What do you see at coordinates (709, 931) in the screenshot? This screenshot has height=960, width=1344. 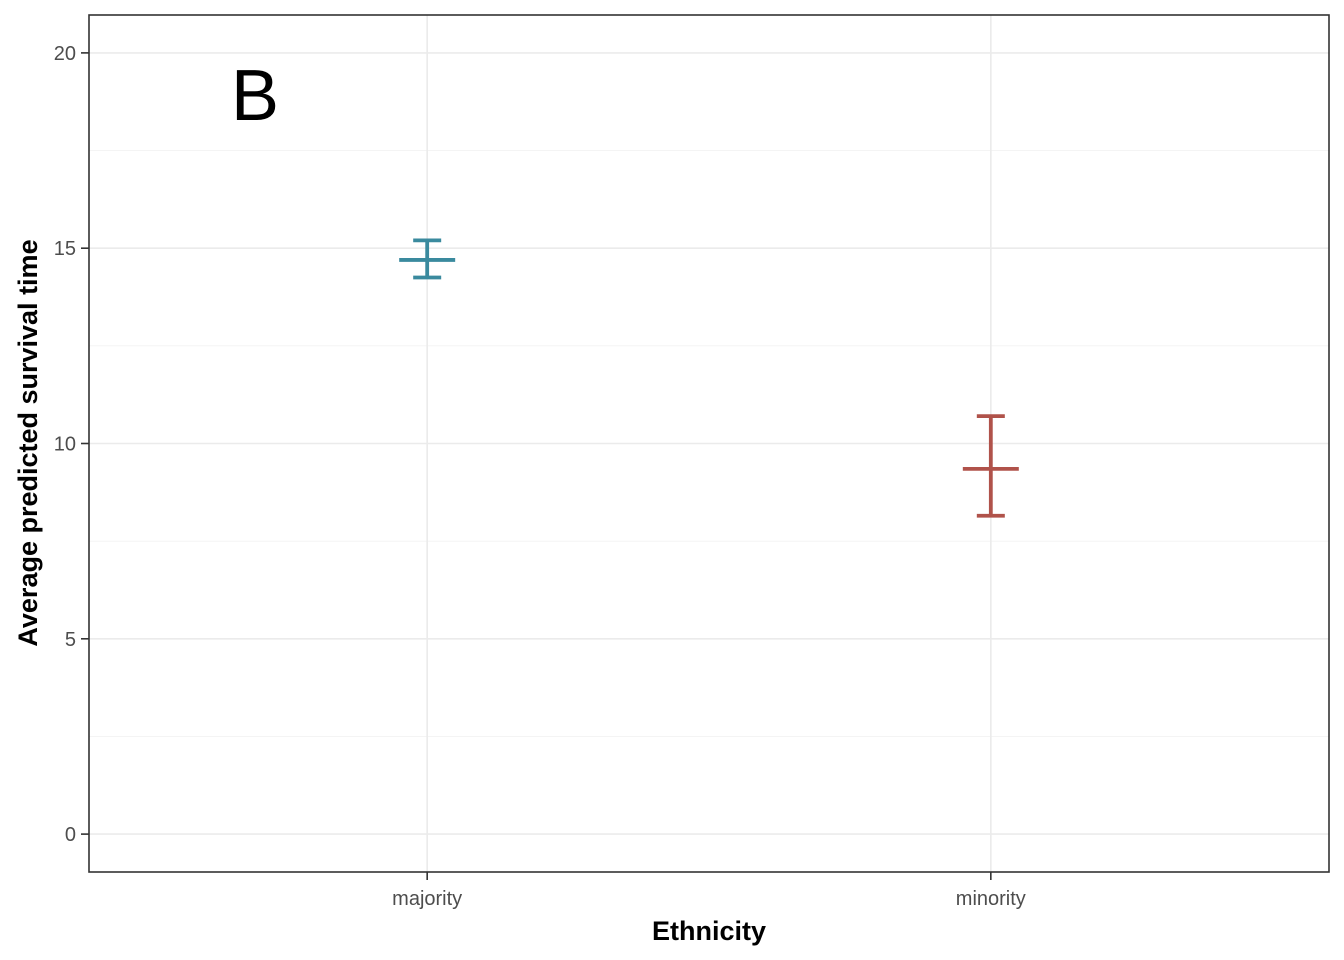 I see `x-axis-title: Ethnicity` at bounding box center [709, 931].